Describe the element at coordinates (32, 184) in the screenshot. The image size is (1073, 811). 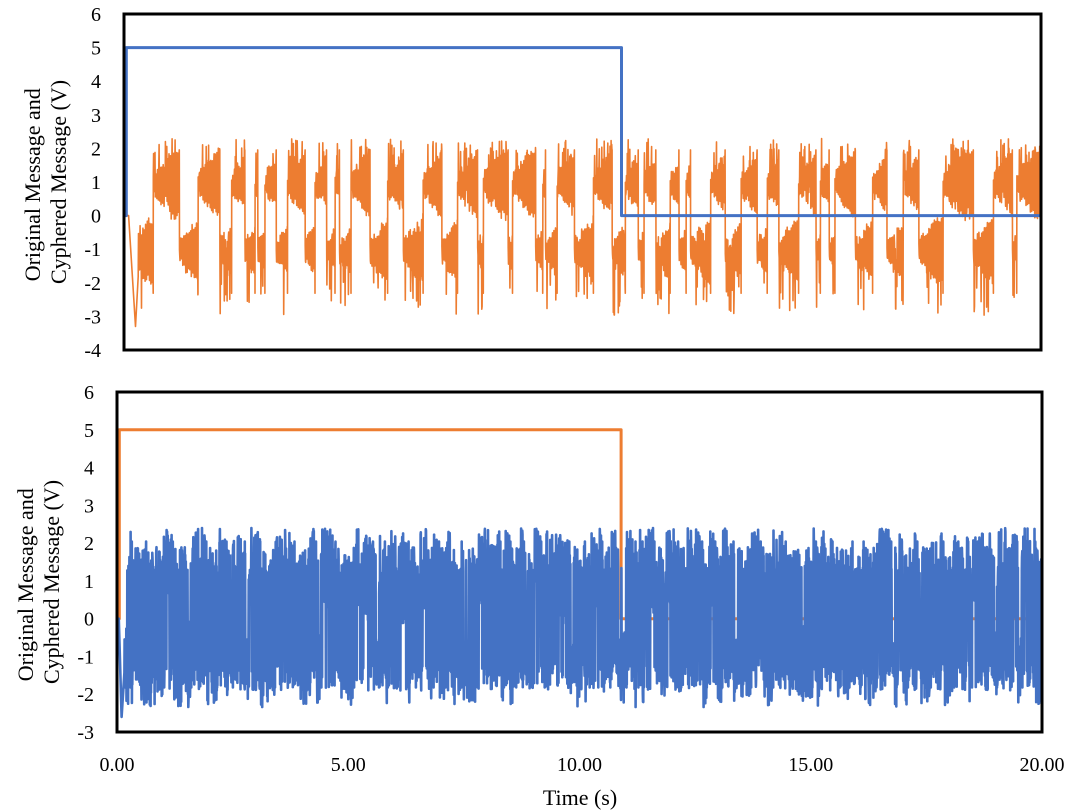
I see `top-y-axis-title-line1: Original Message and` at that location.